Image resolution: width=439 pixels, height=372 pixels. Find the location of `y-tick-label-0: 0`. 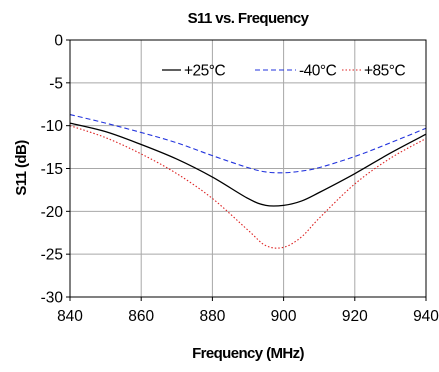

y-tick-label-0: 0 is located at coordinates (58, 41).